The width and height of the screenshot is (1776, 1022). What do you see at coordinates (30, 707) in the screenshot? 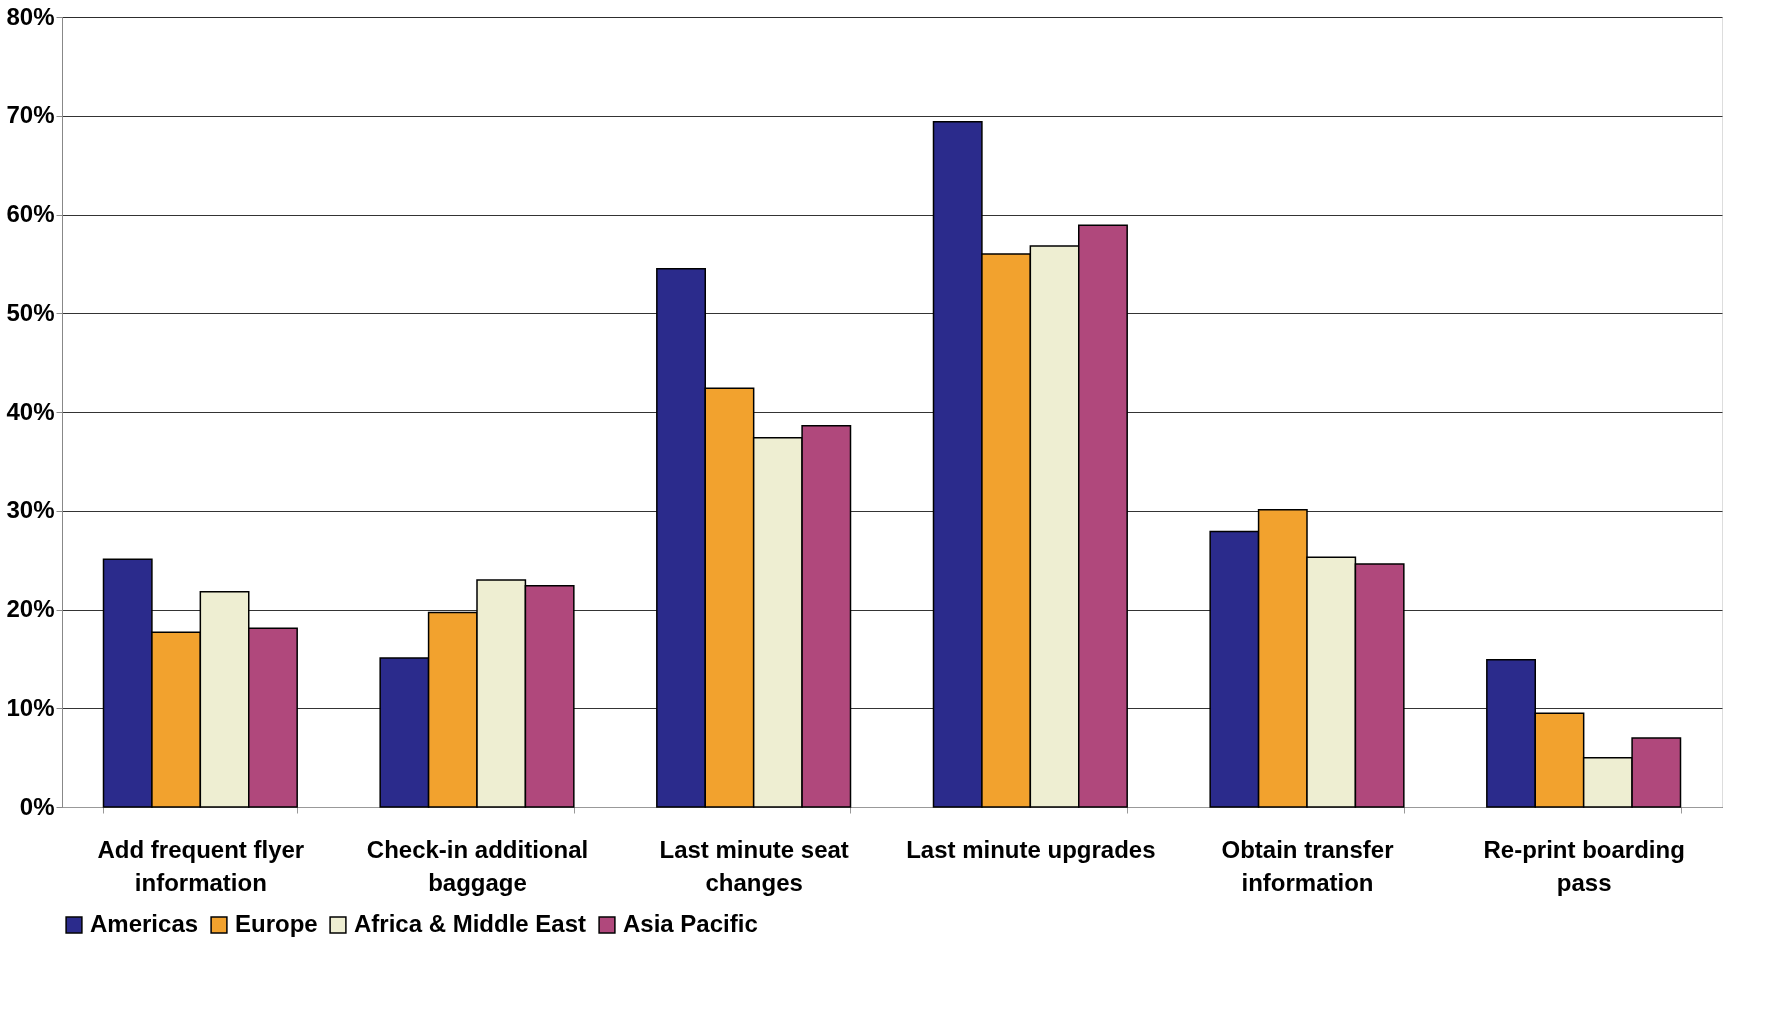
I see `y-tick-label: 10%` at bounding box center [30, 707].